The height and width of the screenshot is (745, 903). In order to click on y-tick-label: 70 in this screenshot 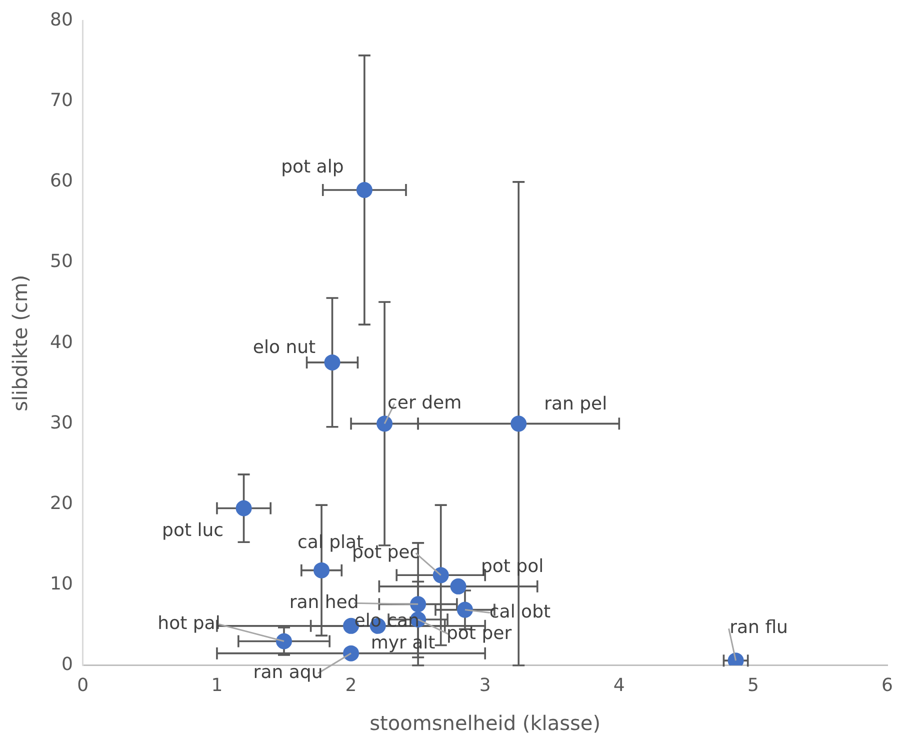, I will do `click(61, 101)`.